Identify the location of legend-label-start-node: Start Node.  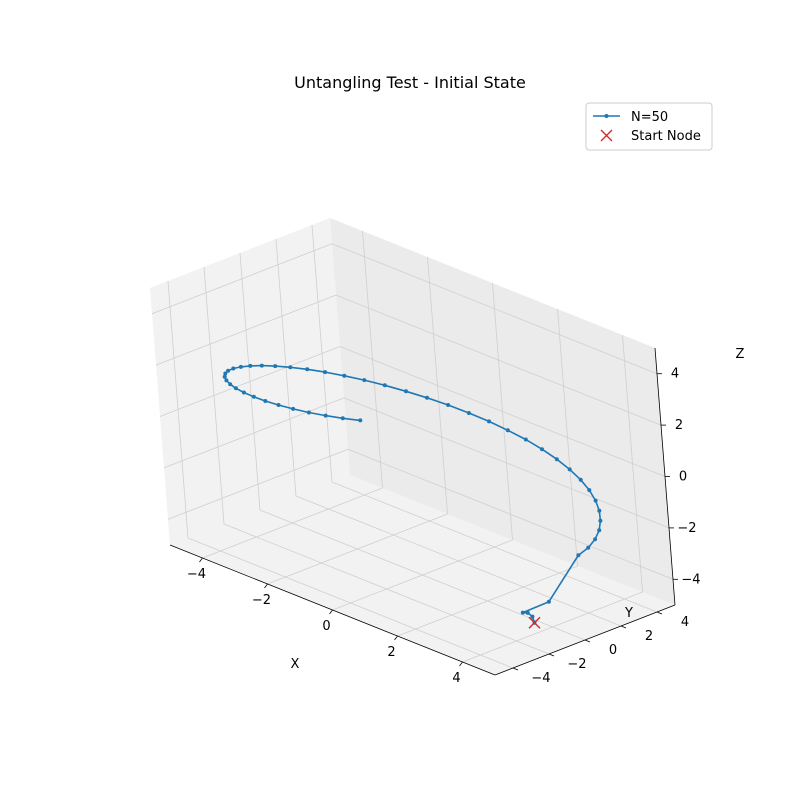
(666, 136).